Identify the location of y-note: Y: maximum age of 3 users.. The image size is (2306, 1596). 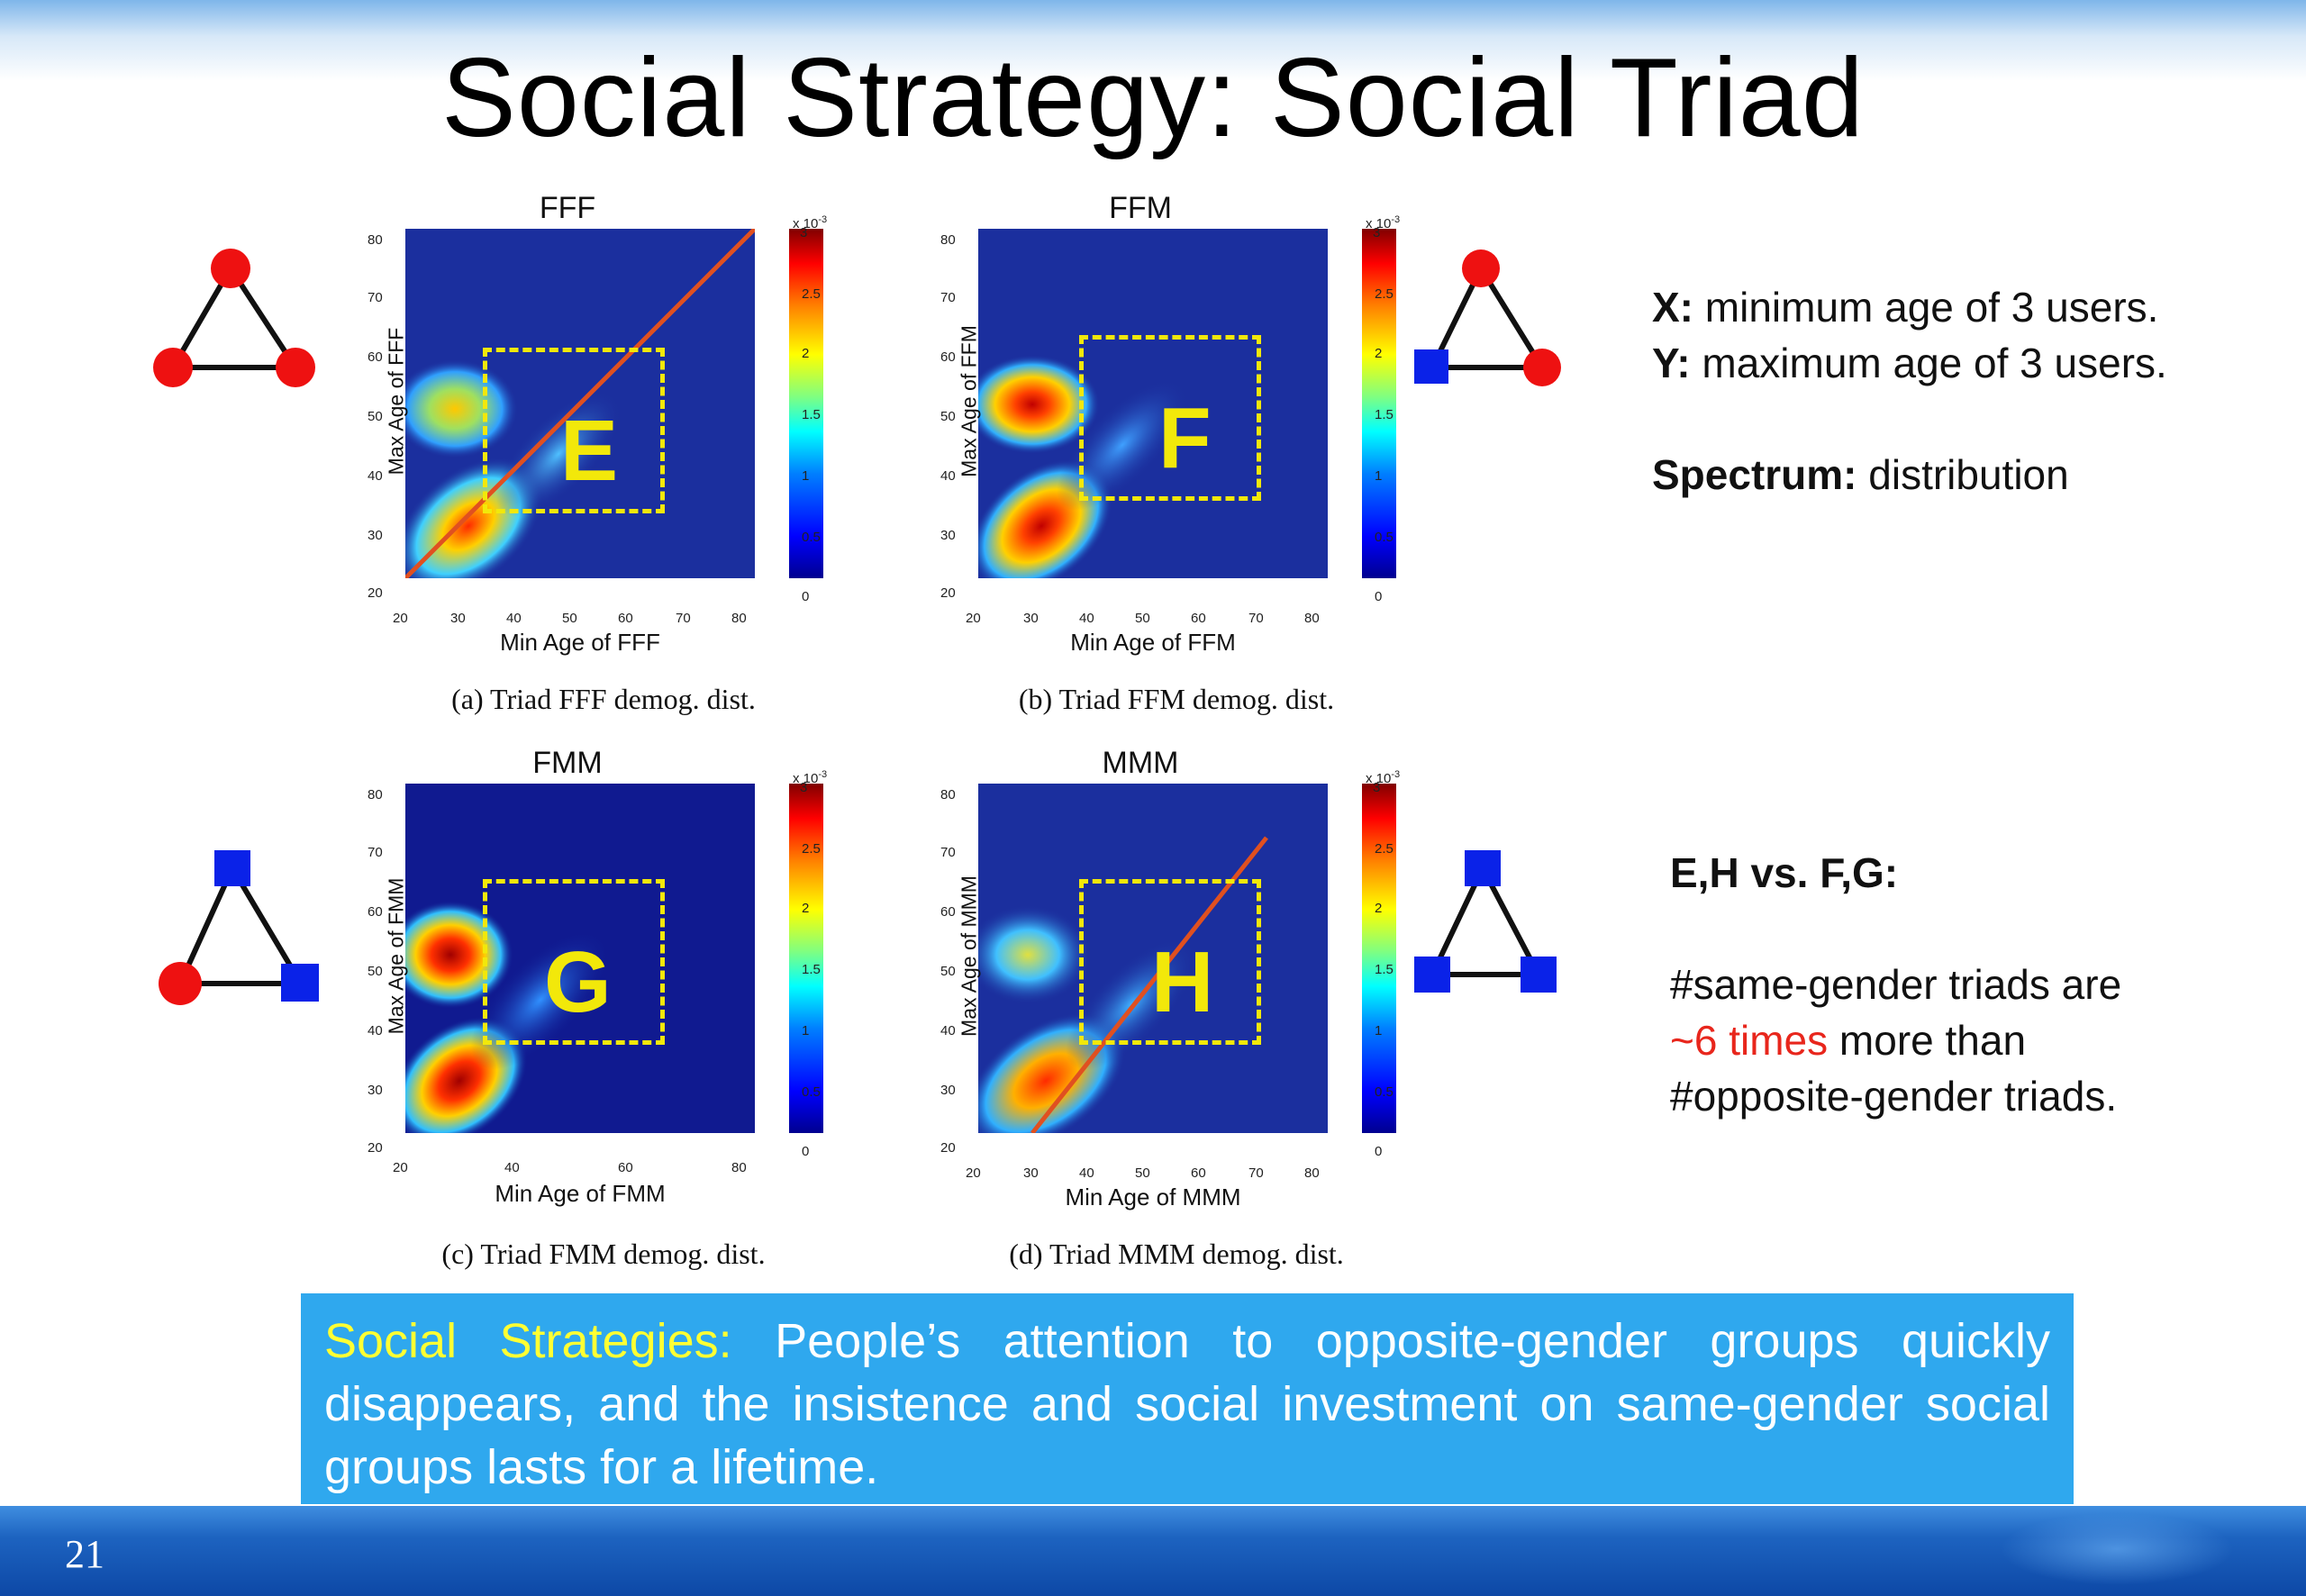
(1909, 363).